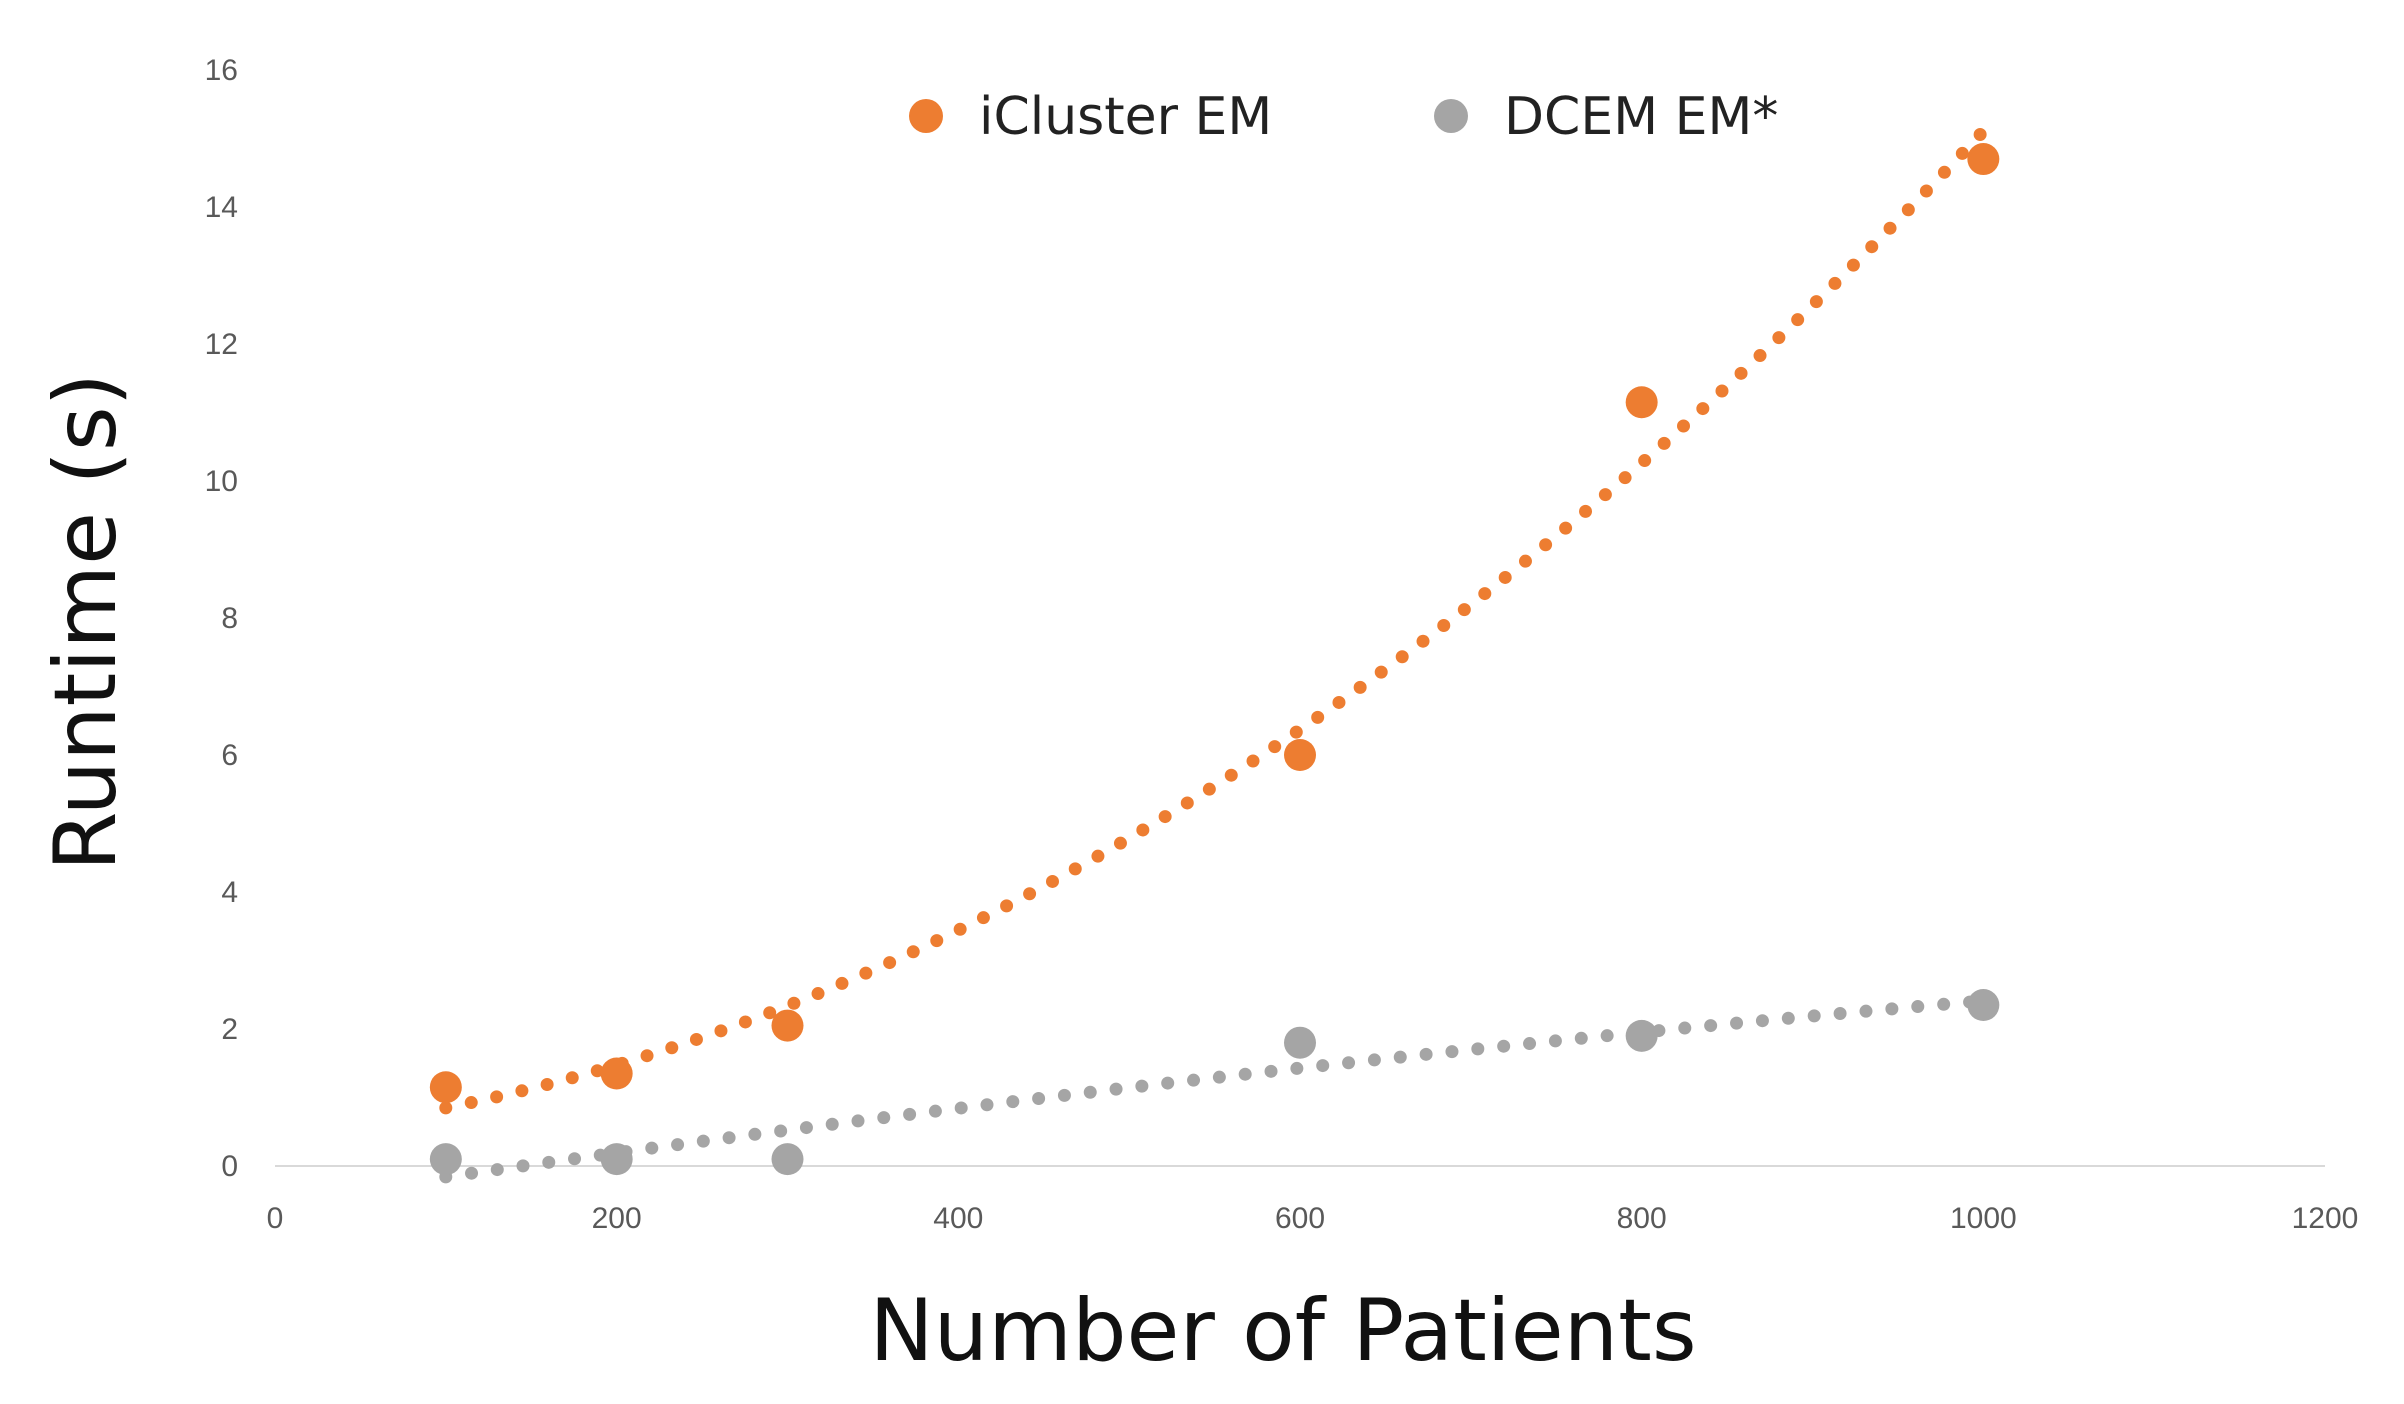 This screenshot has height=1404, width=2404. Describe the element at coordinates (221, 70) in the screenshot. I see `y-tick-label: 16` at that location.